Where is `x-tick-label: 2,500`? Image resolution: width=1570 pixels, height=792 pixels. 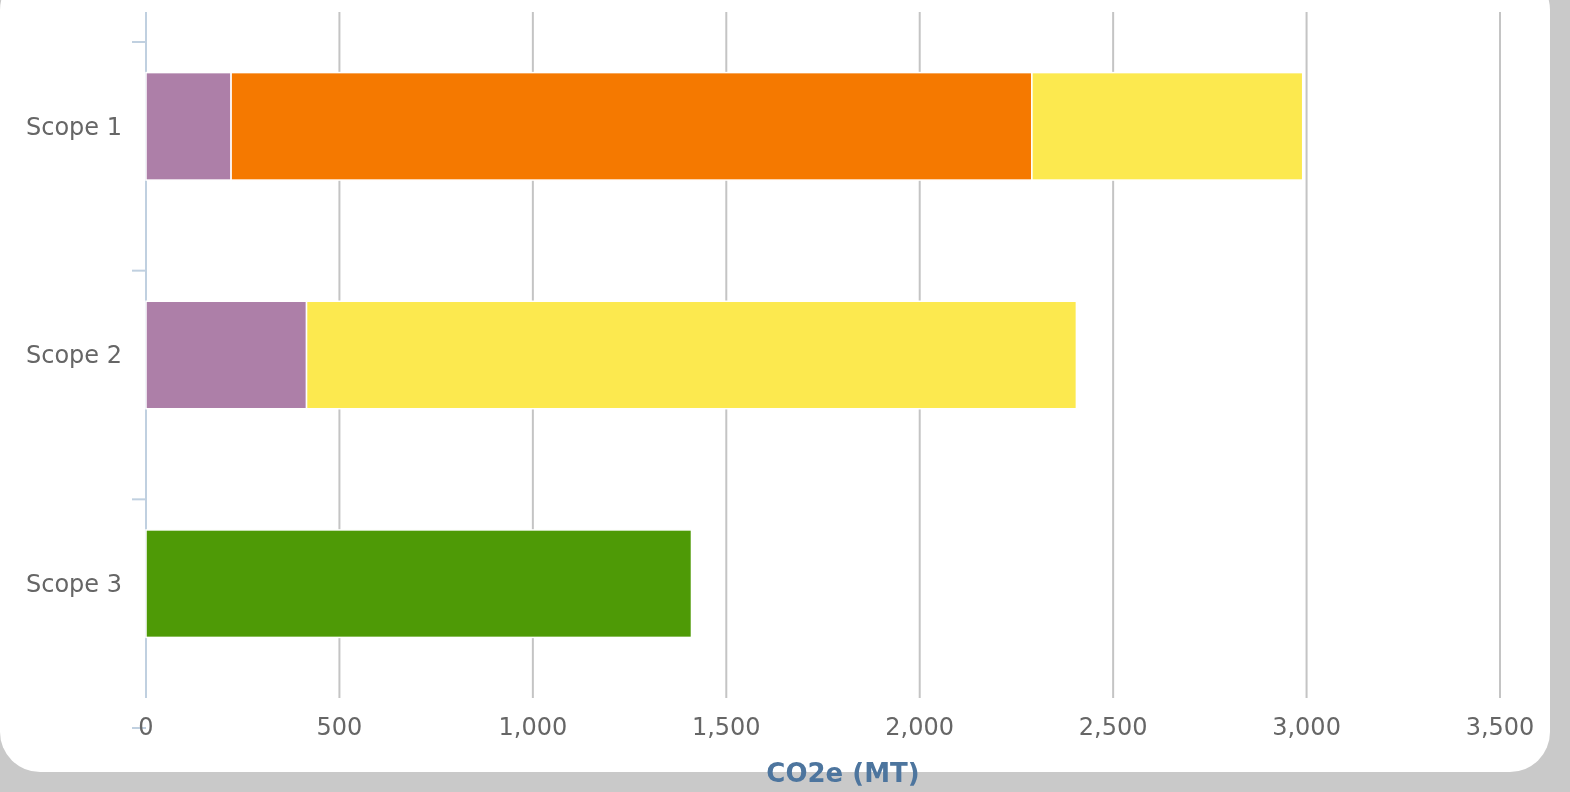
x-tick-label: 2,500 is located at coordinates (1113, 727).